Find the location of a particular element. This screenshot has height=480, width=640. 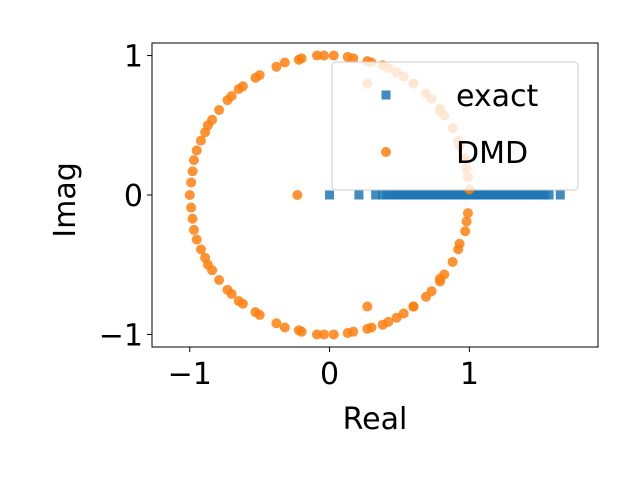

legend-label-exact: exact is located at coordinates (497, 96).